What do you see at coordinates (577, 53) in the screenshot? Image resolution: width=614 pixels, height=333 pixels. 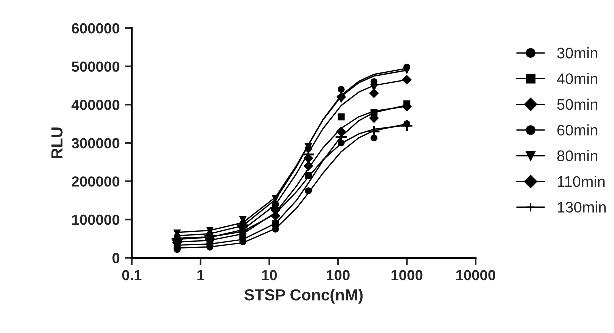 I see `legend-label: 30min` at bounding box center [577, 53].